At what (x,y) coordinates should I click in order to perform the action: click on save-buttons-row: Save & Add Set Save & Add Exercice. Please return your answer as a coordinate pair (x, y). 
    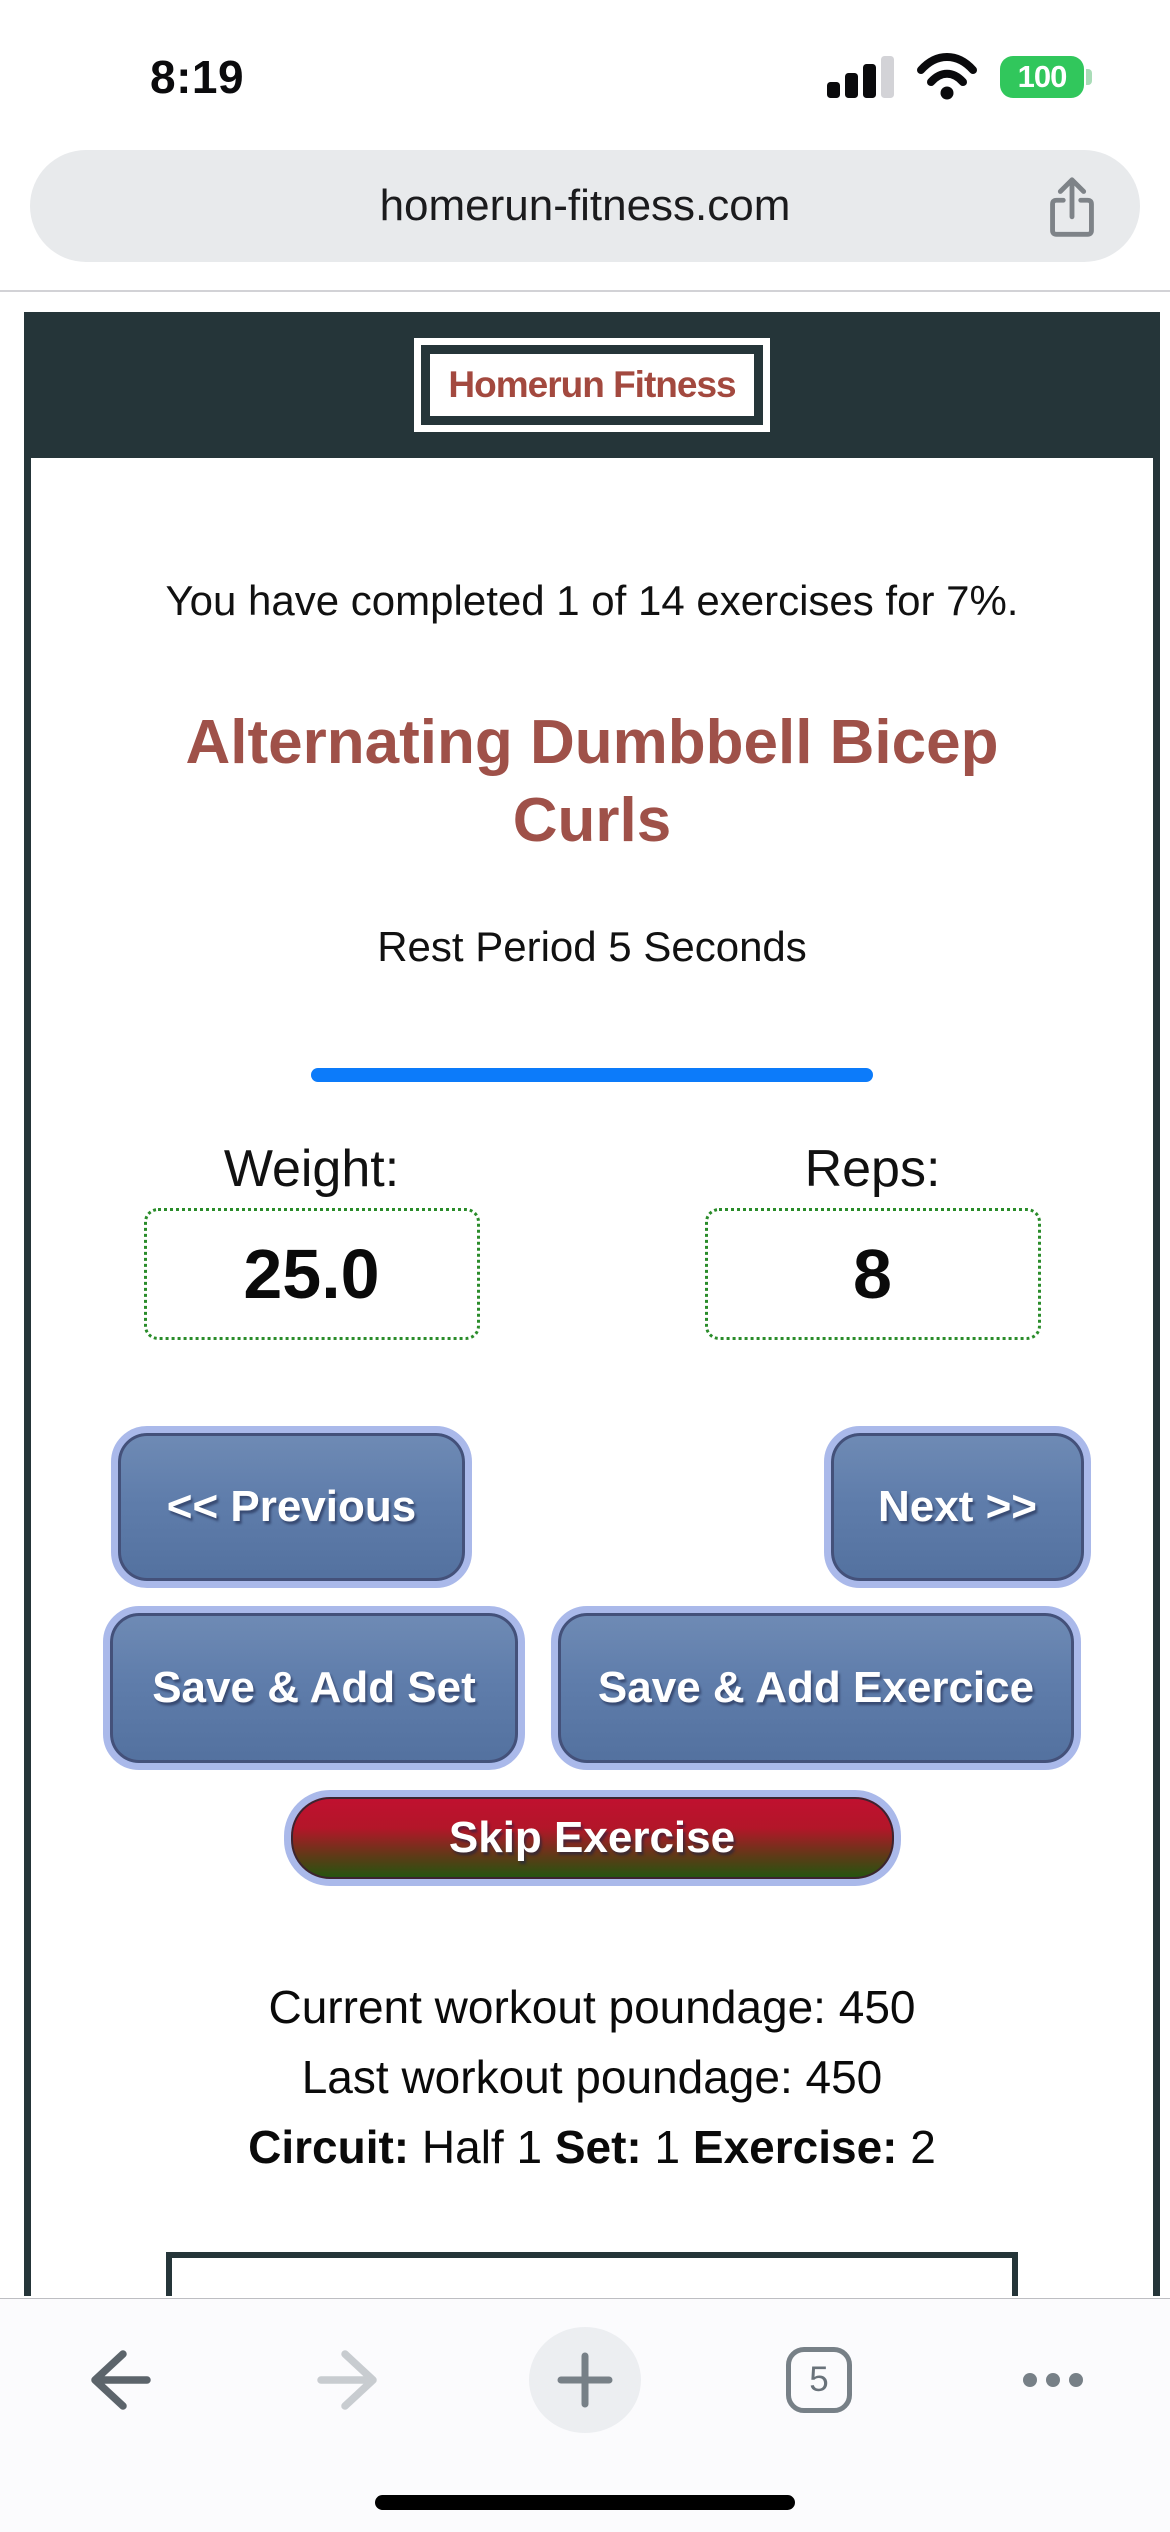
    Looking at the image, I should click on (592, 1688).